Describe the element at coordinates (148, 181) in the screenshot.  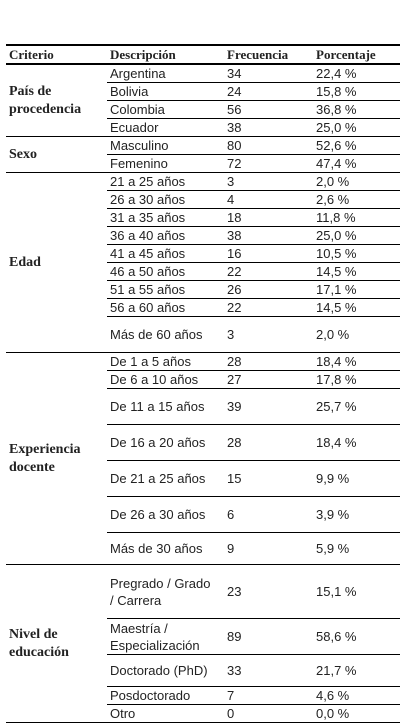
I see `description-text: 21 a 25 años` at that location.